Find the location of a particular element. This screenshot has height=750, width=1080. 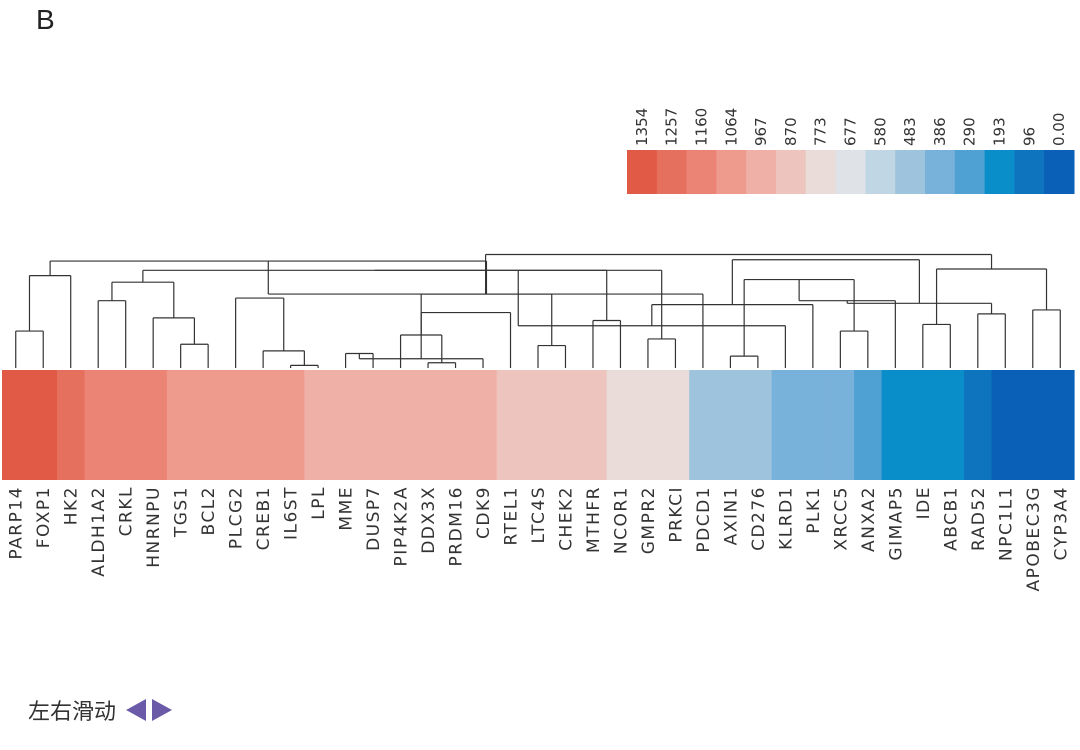

legend-tick-label: 483 is located at coordinates (910, 131).